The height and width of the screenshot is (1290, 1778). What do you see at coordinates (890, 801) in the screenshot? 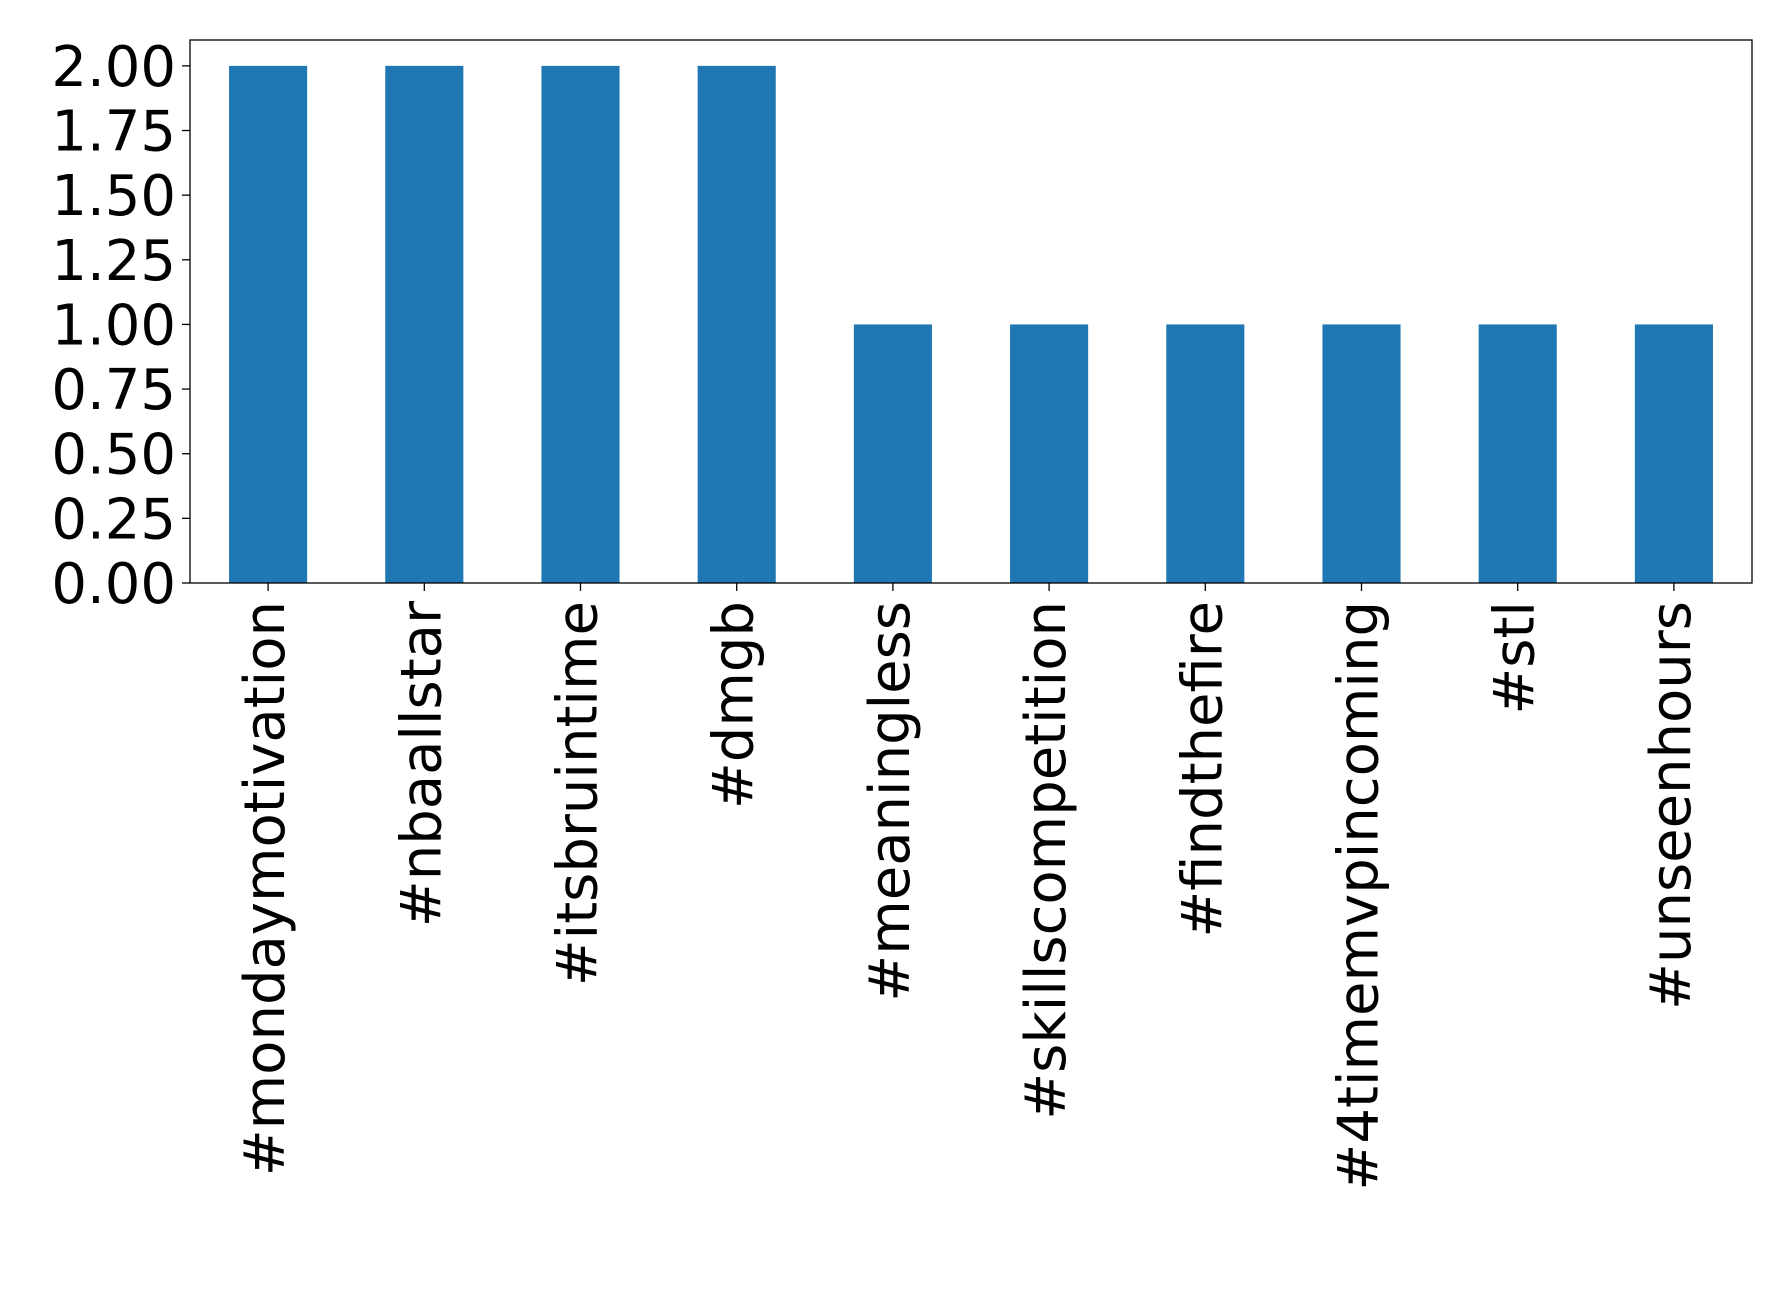
I see `x-tick-label: #meaningless` at bounding box center [890, 801].